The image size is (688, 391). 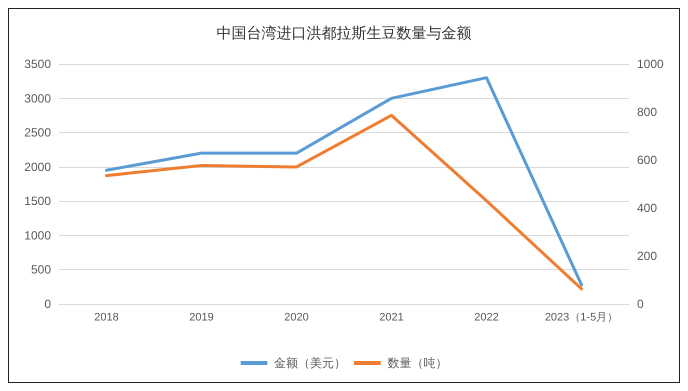 What do you see at coordinates (41, 269) in the screenshot?
I see `y-tick-label: 500` at bounding box center [41, 269].